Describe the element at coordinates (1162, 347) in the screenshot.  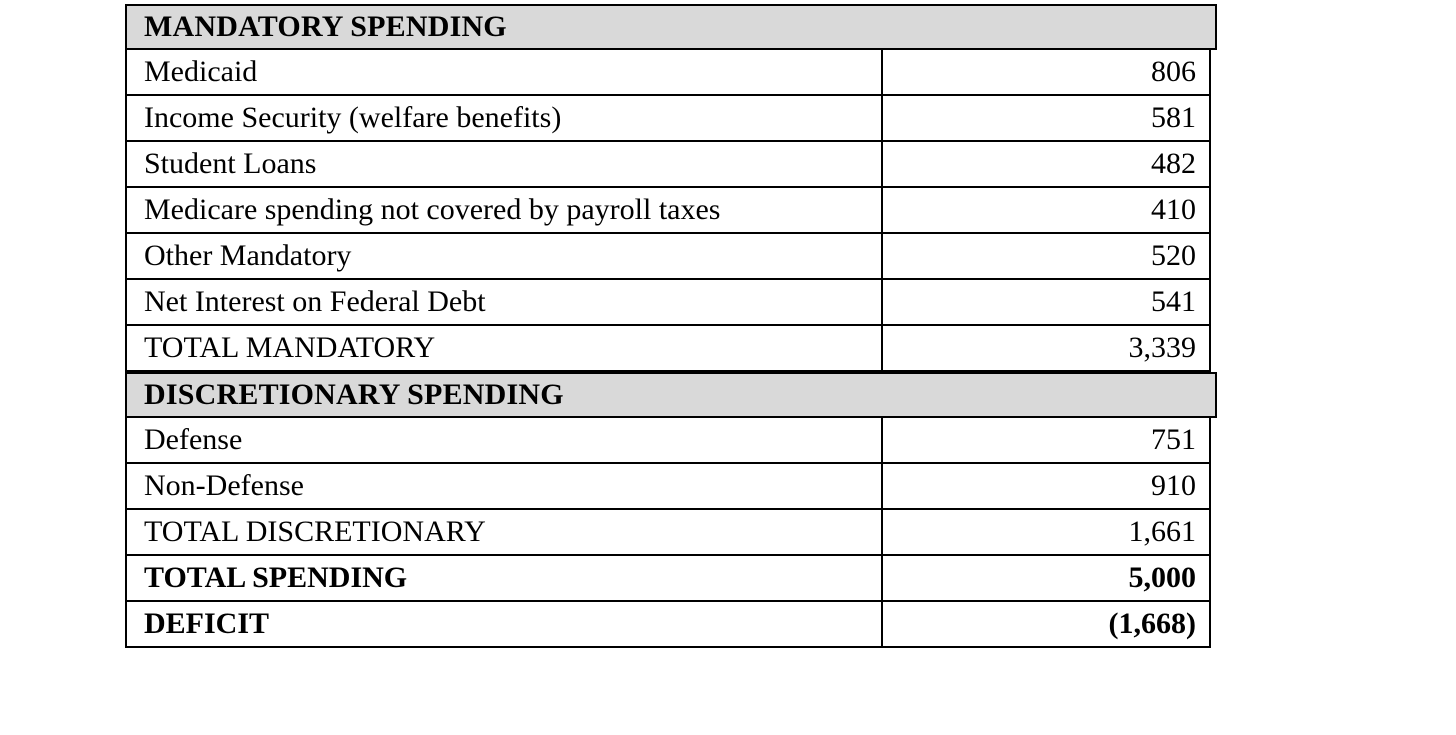
I see `row-value: 3,339` at that location.